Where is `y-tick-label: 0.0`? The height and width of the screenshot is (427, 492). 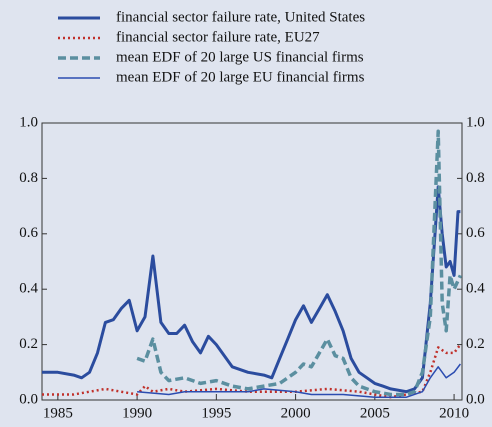 y-tick-label: 0.0 is located at coordinates (28, 399).